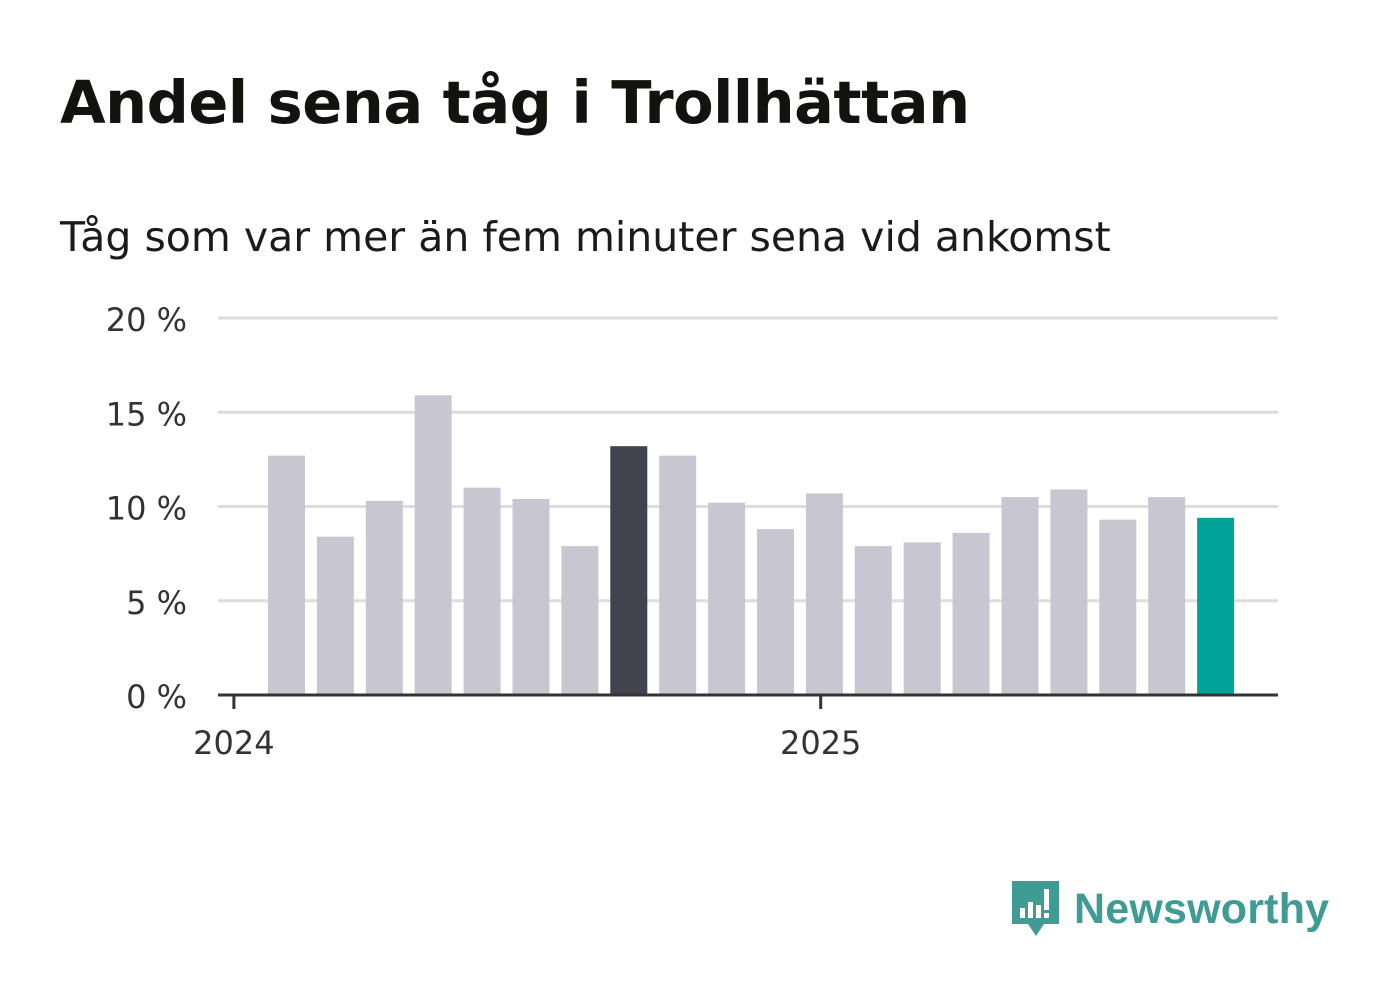 This screenshot has width=1382, height=999. Describe the element at coordinates (1035, 908) in the screenshot. I see `newsworthy-logo-icon` at that location.